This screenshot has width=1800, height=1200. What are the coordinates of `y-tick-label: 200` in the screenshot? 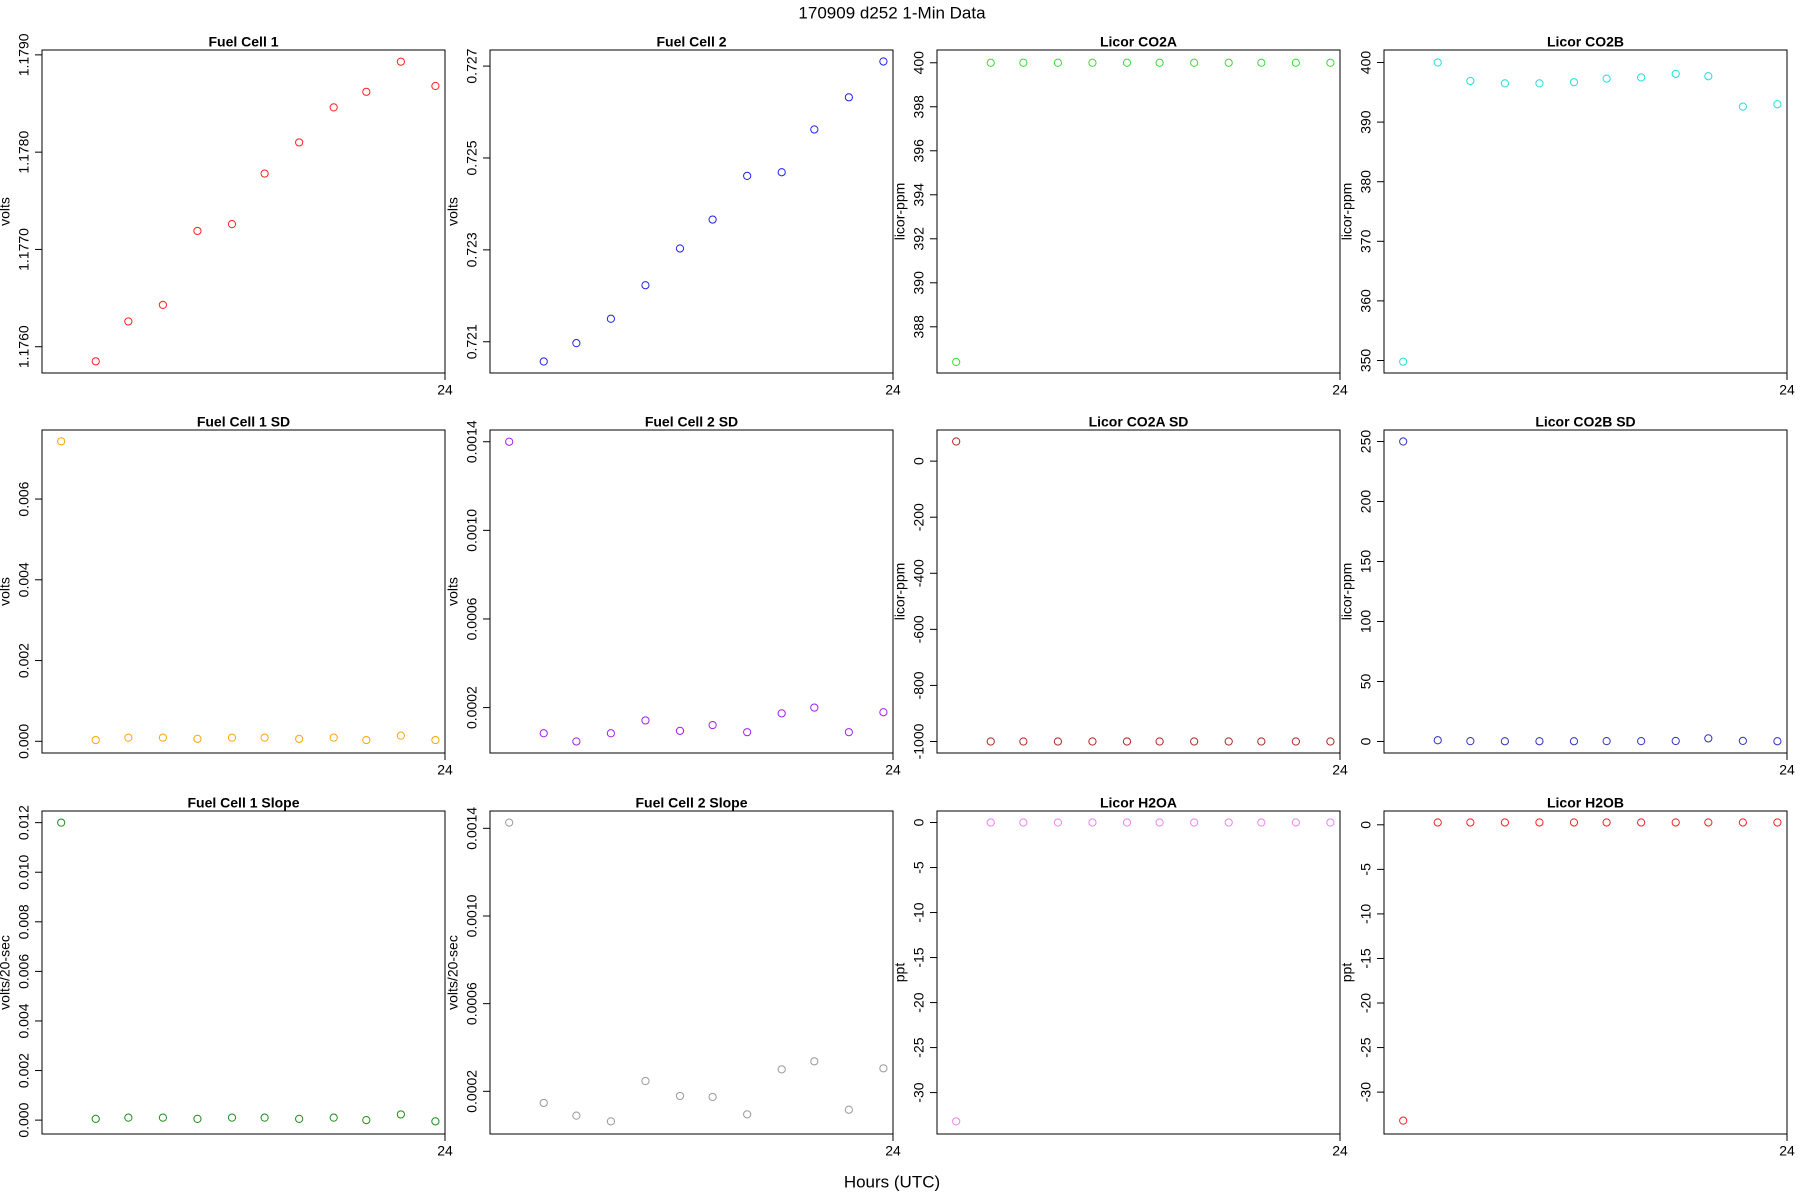 It's located at (1366, 502).